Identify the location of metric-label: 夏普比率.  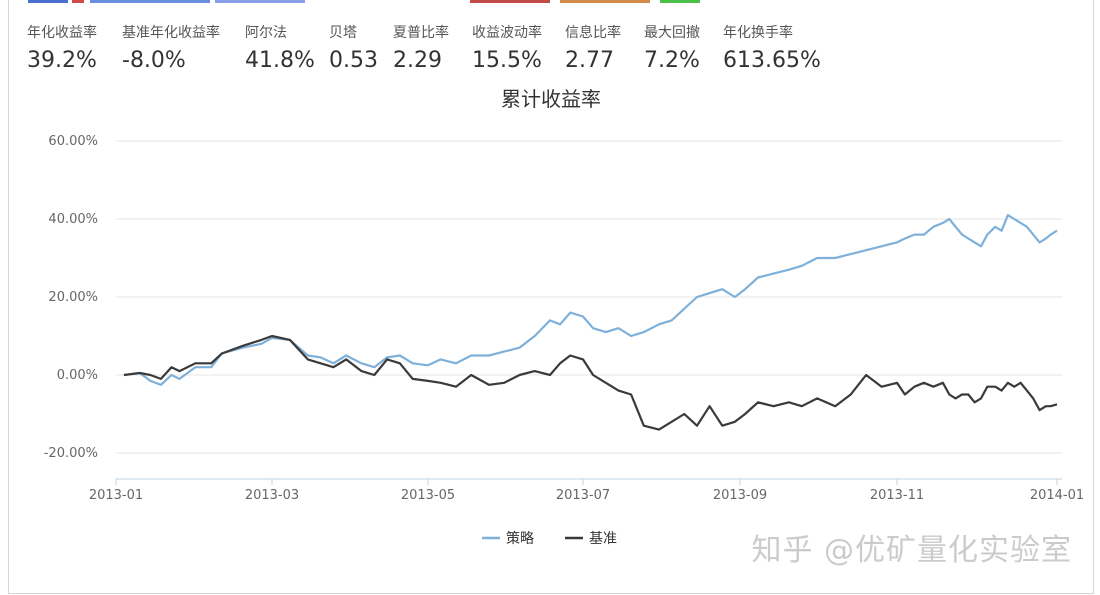
(421, 33).